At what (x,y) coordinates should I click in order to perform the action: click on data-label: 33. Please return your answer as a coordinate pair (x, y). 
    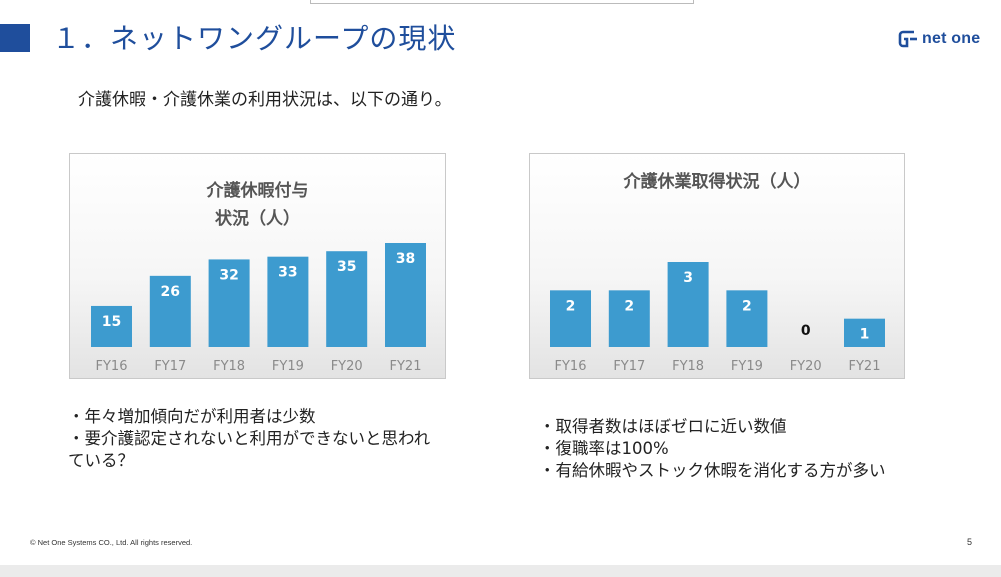
    Looking at the image, I should click on (287, 273).